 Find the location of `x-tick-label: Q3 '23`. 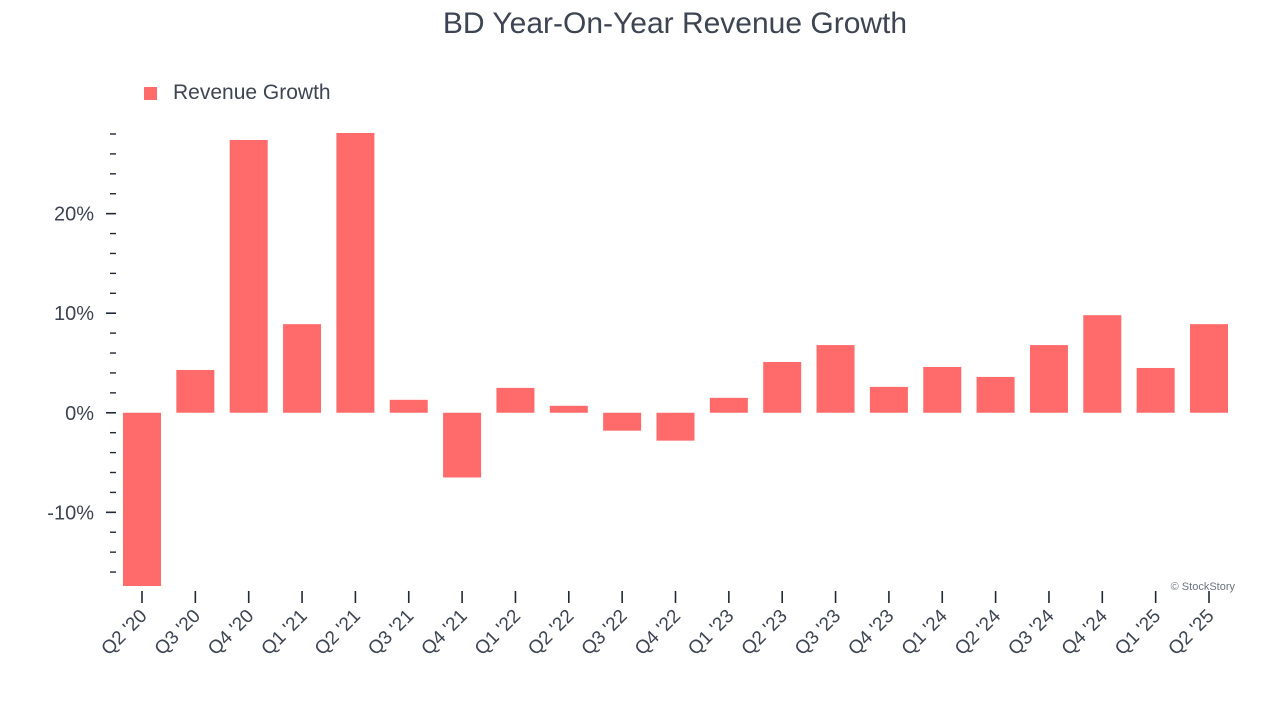

x-tick-label: Q3 '23 is located at coordinates (818, 633).